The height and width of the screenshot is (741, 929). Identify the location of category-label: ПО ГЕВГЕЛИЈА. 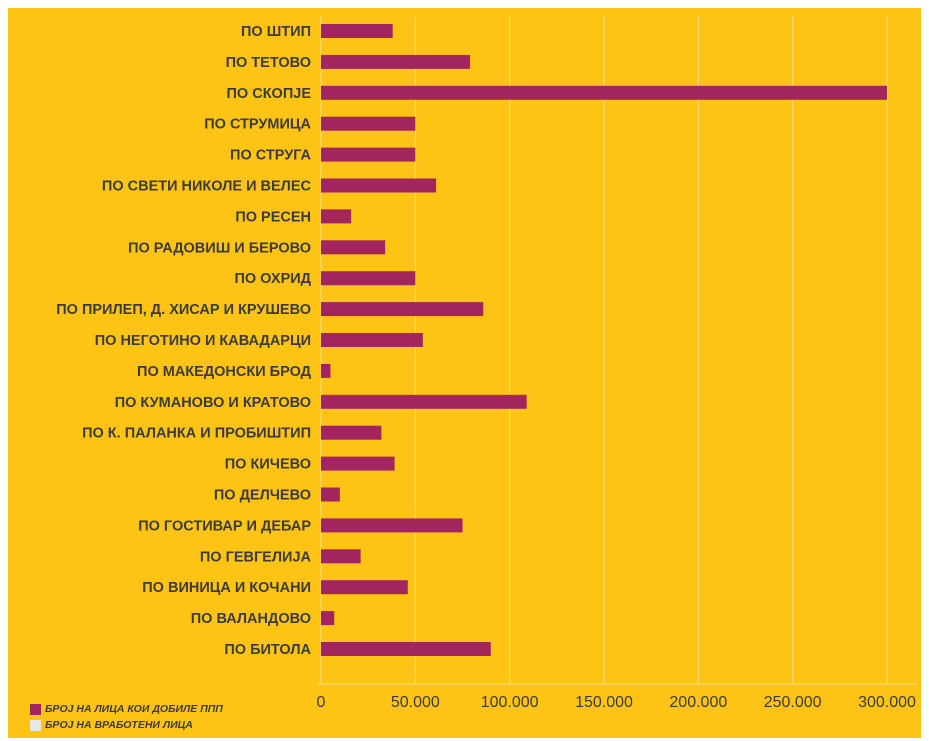
(256, 557).